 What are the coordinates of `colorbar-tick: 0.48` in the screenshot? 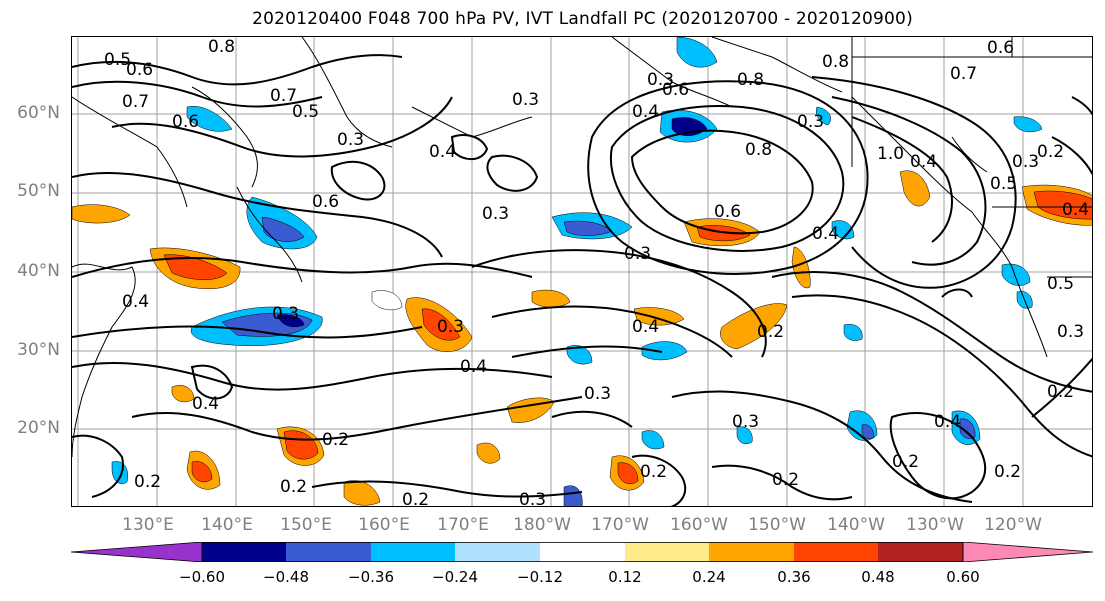 It's located at (878, 577).